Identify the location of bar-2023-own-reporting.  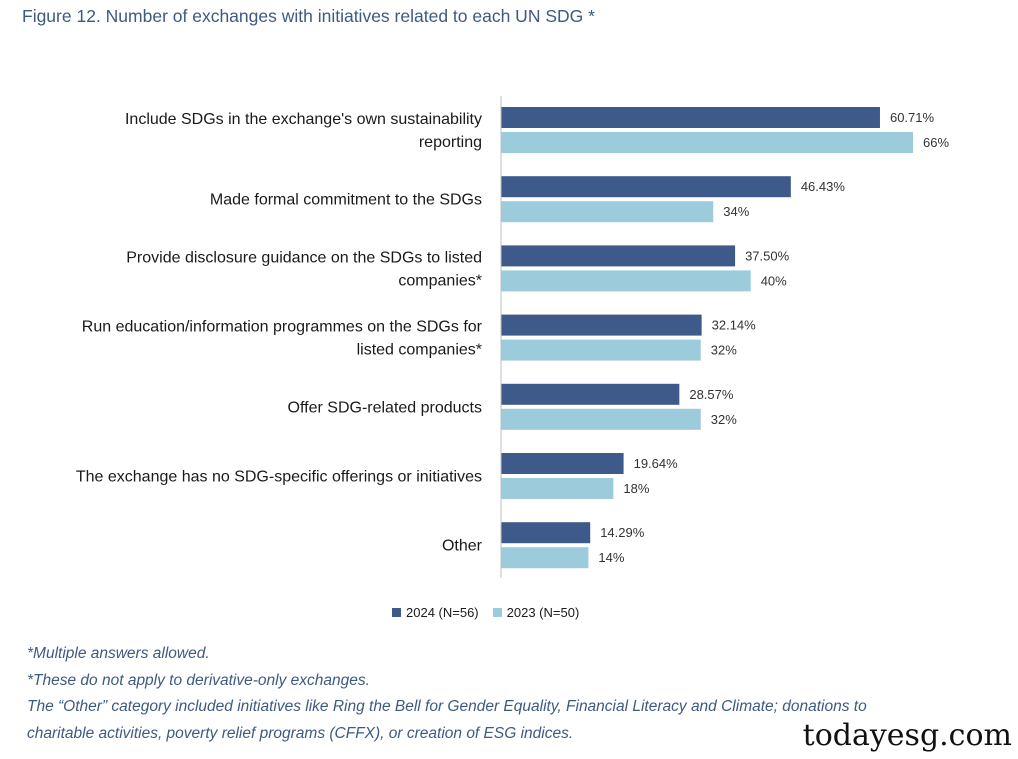
(707, 142).